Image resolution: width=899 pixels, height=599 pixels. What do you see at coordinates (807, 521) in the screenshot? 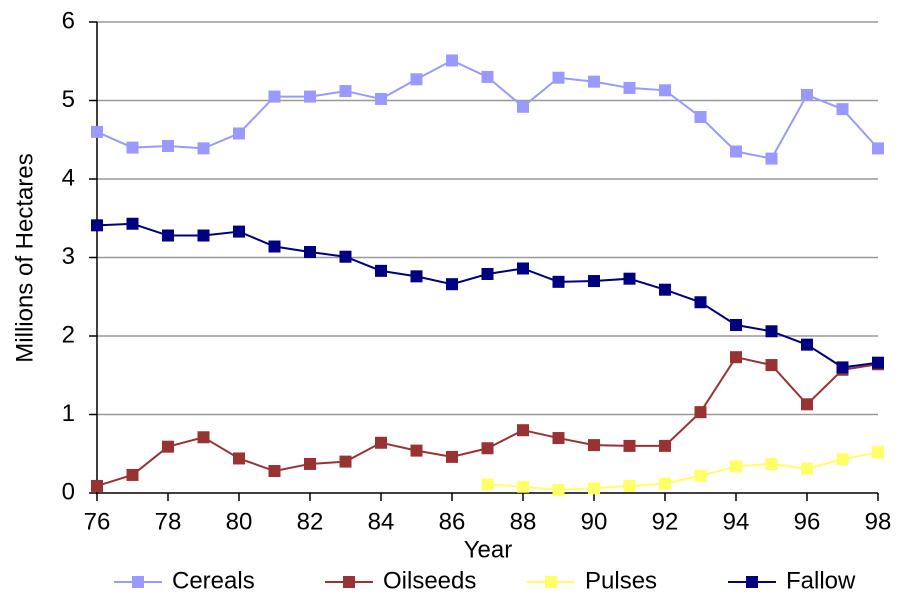
I see `x-tick-label: 96` at bounding box center [807, 521].